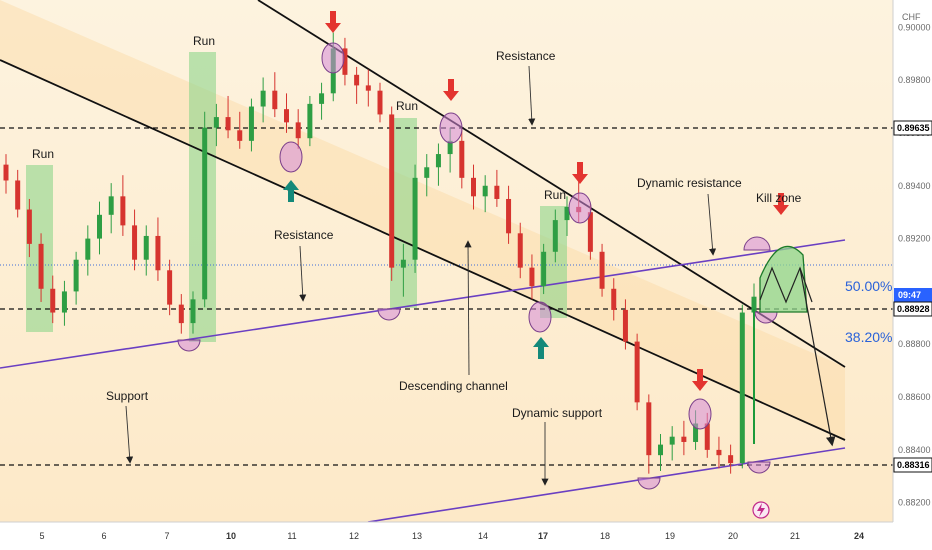  Describe the element at coordinates (689, 183) in the screenshot. I see `dynamic-resistance-label: Dynamic resistance` at that location.